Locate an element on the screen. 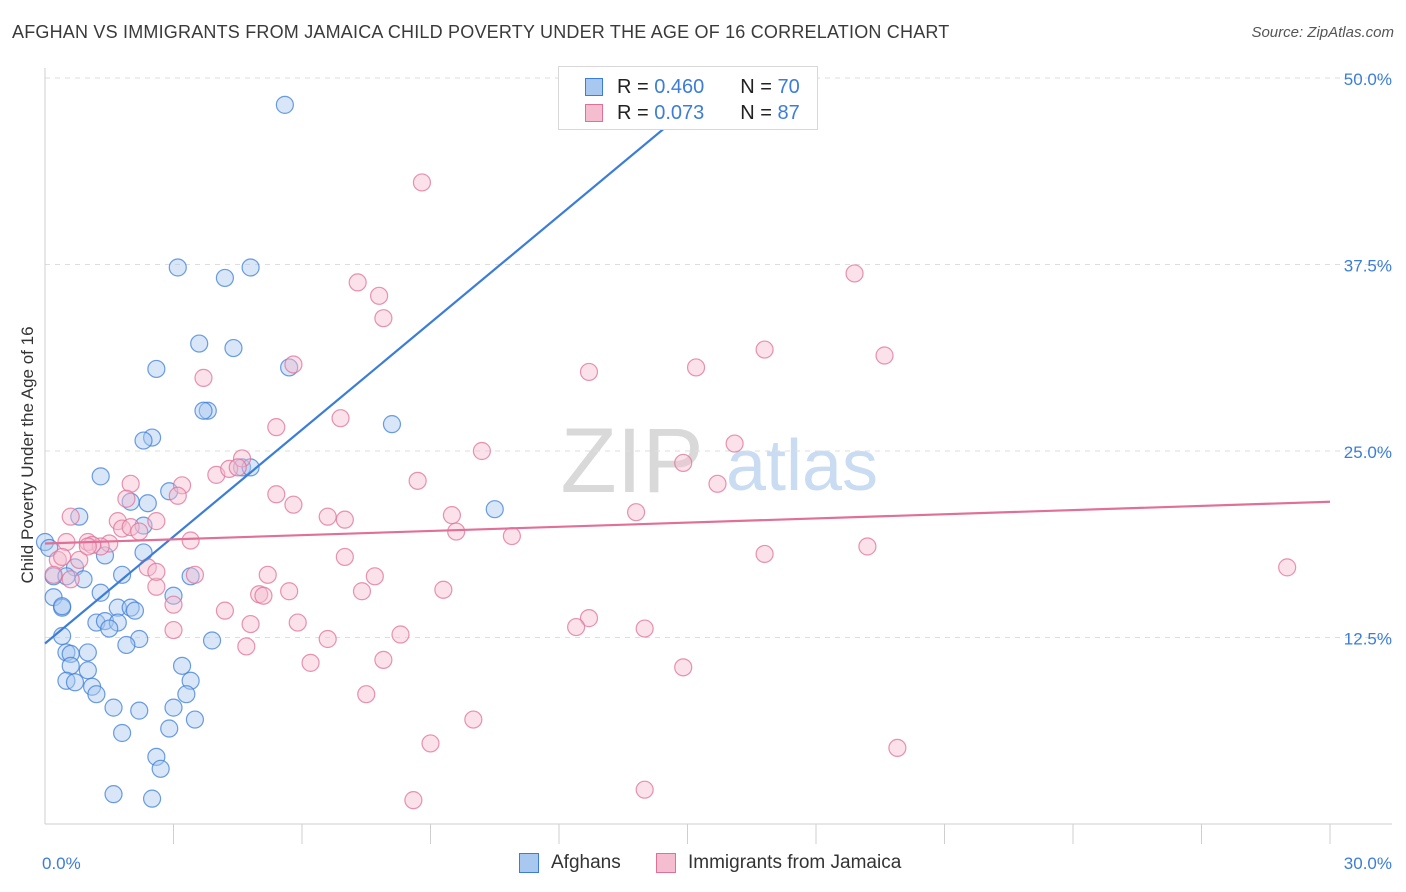  legend-item-jamaica: Immigrants from Jamaica is located at coordinates (778, 863).